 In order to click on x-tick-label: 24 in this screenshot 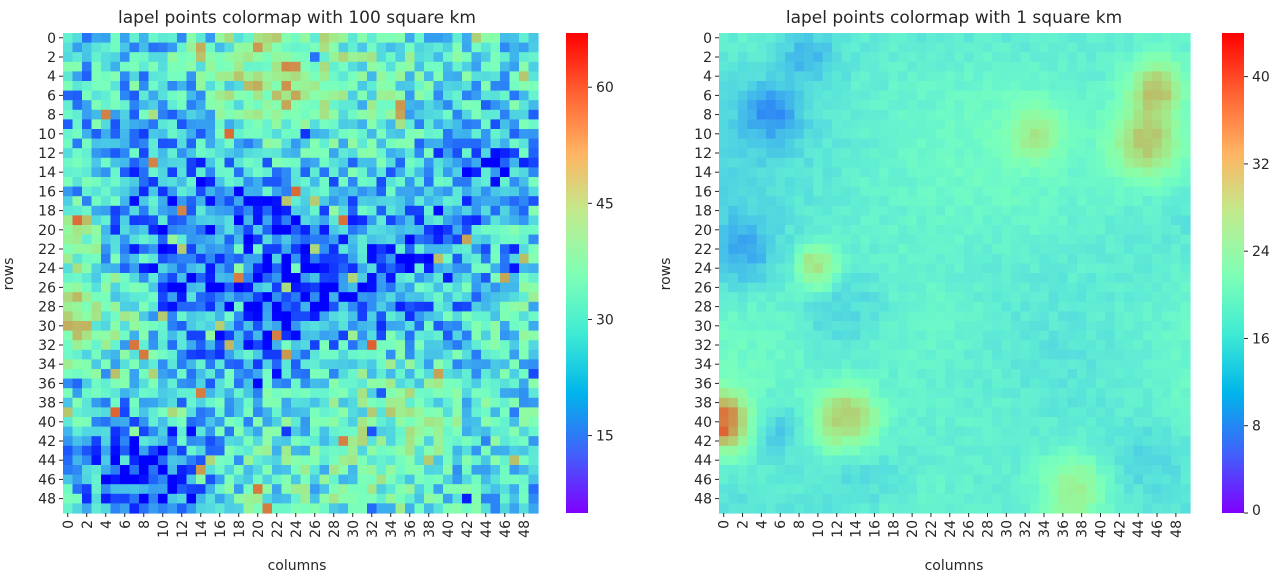, I will do `click(297, 529)`.